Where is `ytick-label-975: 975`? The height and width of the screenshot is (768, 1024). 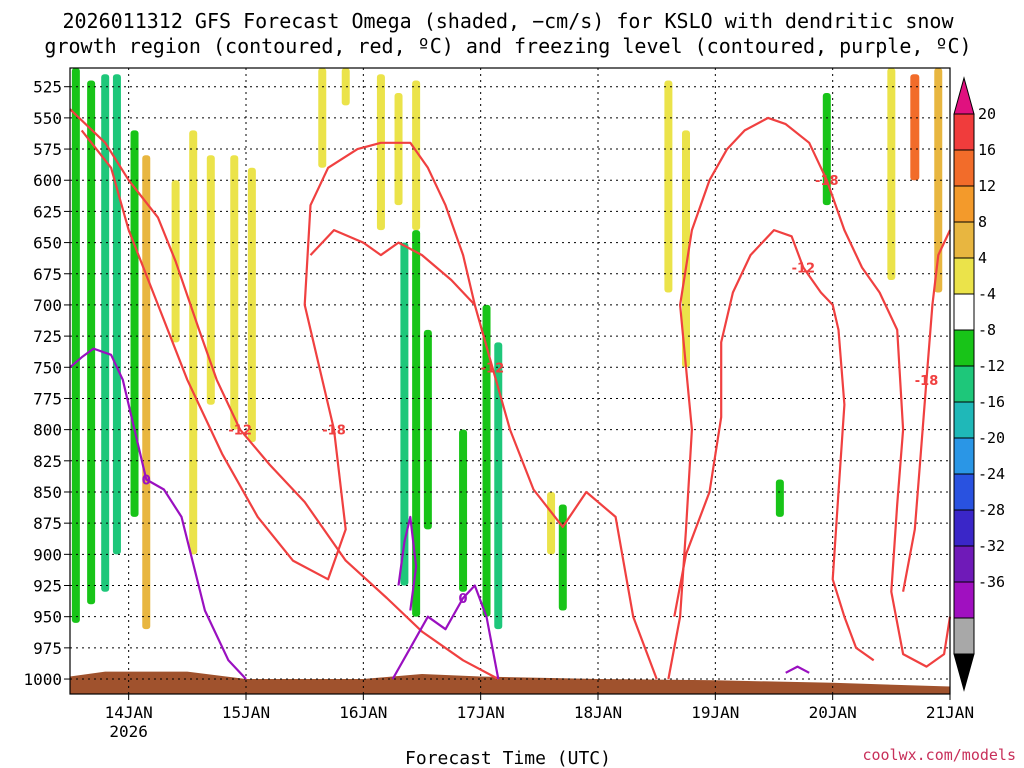
ytick-label-975: 975 is located at coordinates (47, 648).